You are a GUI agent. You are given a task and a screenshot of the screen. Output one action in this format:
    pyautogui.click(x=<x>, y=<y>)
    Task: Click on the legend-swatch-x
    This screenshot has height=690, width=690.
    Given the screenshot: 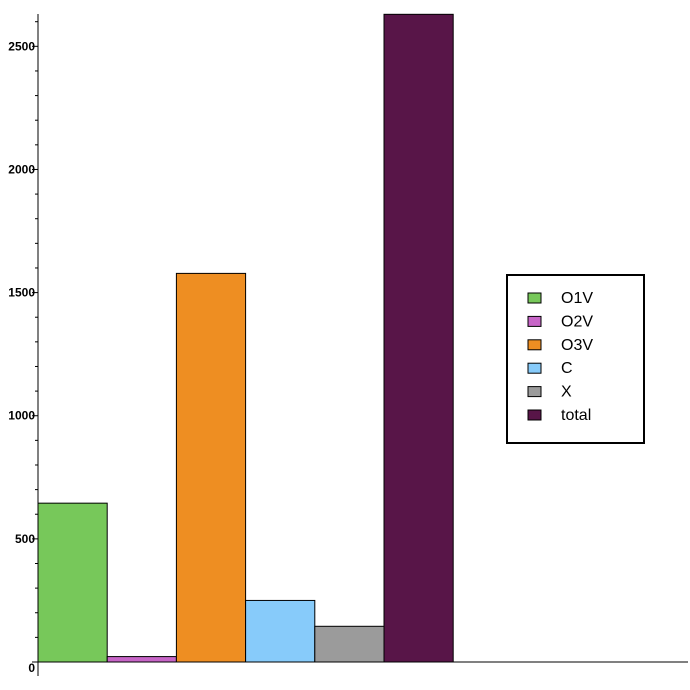 What is the action you would take?
    pyautogui.click(x=534, y=392)
    